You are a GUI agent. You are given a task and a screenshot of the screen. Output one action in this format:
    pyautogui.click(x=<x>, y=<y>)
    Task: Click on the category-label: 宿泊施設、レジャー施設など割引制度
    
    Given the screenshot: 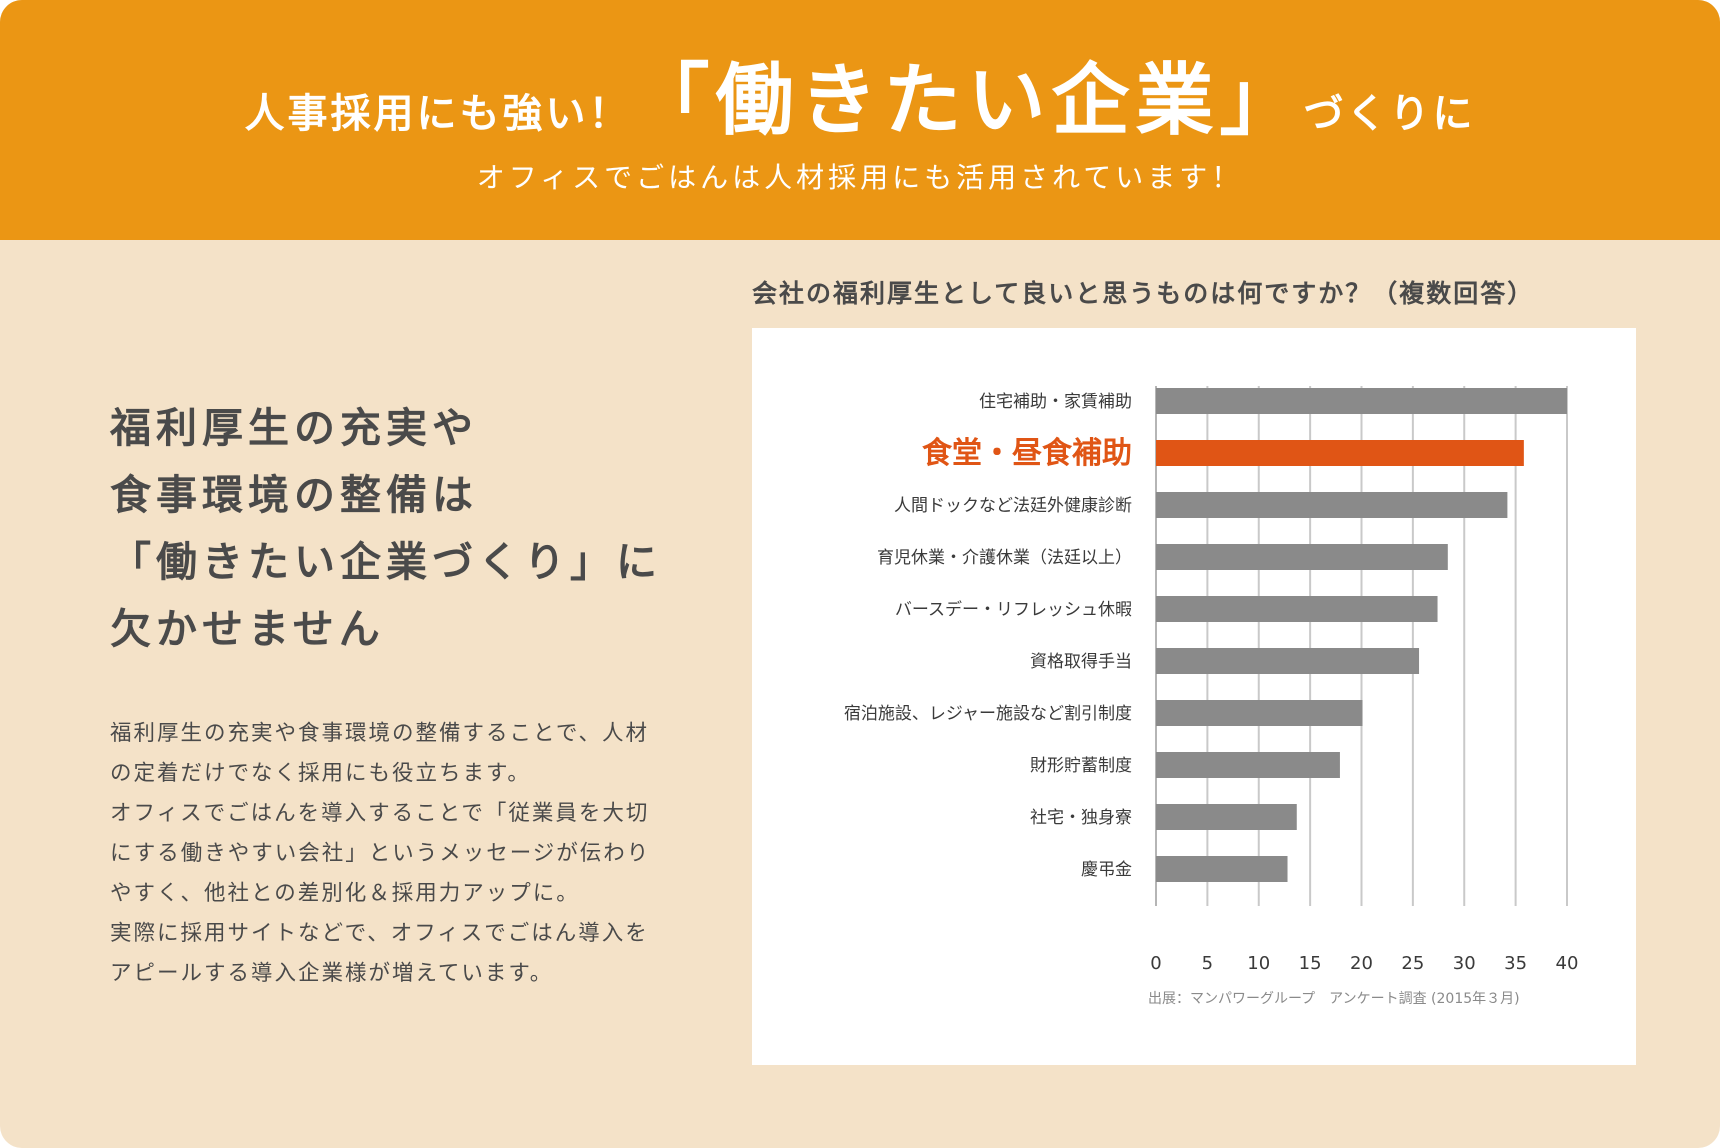 What is the action you would take?
    pyautogui.click(x=988, y=714)
    